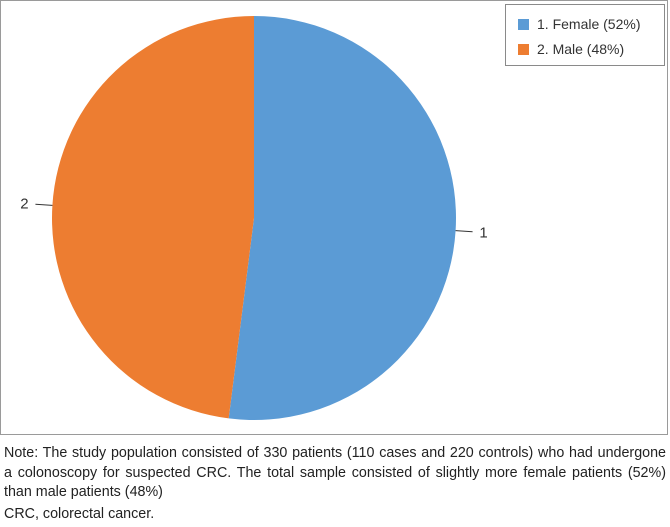 Image resolution: width=670 pixels, height=527 pixels. What do you see at coordinates (523, 49) in the screenshot?
I see `legend-swatch-male` at bounding box center [523, 49].